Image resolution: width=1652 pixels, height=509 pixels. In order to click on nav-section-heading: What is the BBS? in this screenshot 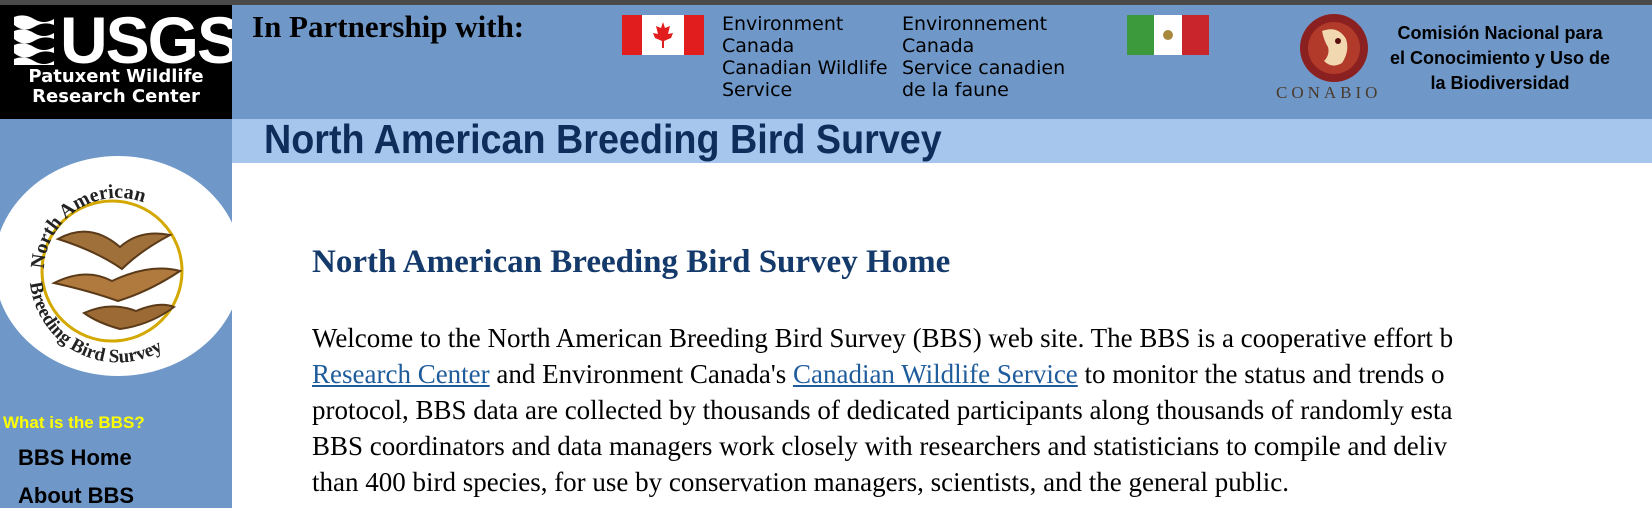, I will do `click(74, 422)`.